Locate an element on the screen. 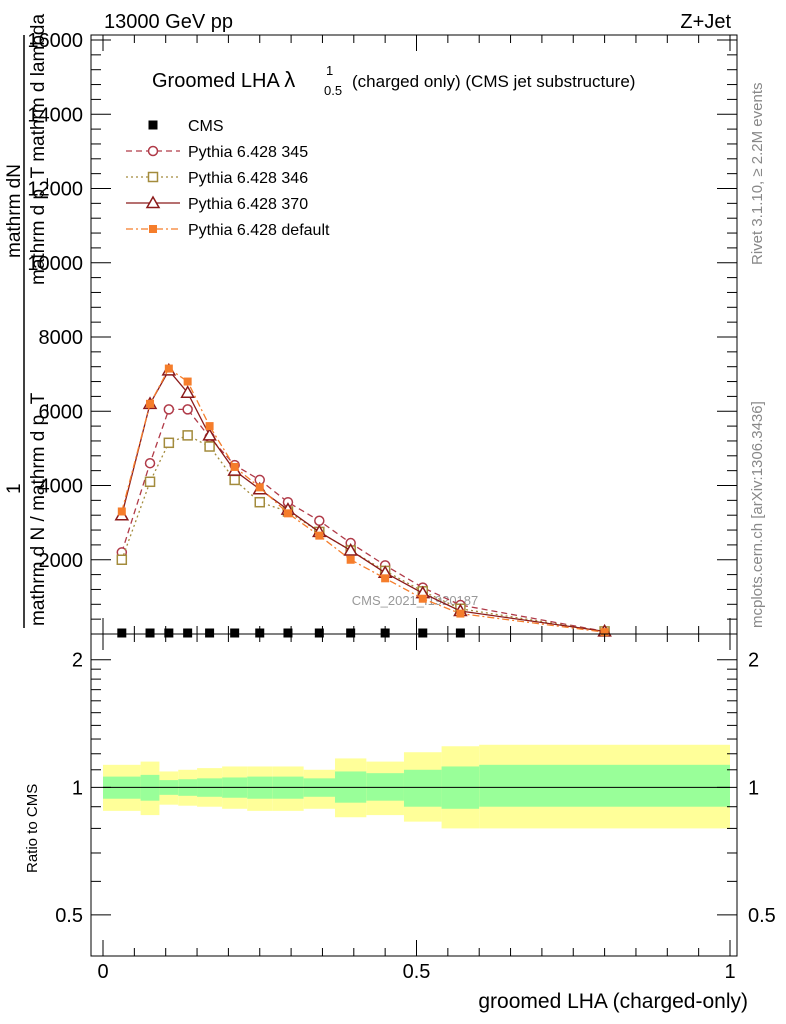 This screenshot has width=786, height=1024. header-left: 13000 GeV pp is located at coordinates (168, 22).